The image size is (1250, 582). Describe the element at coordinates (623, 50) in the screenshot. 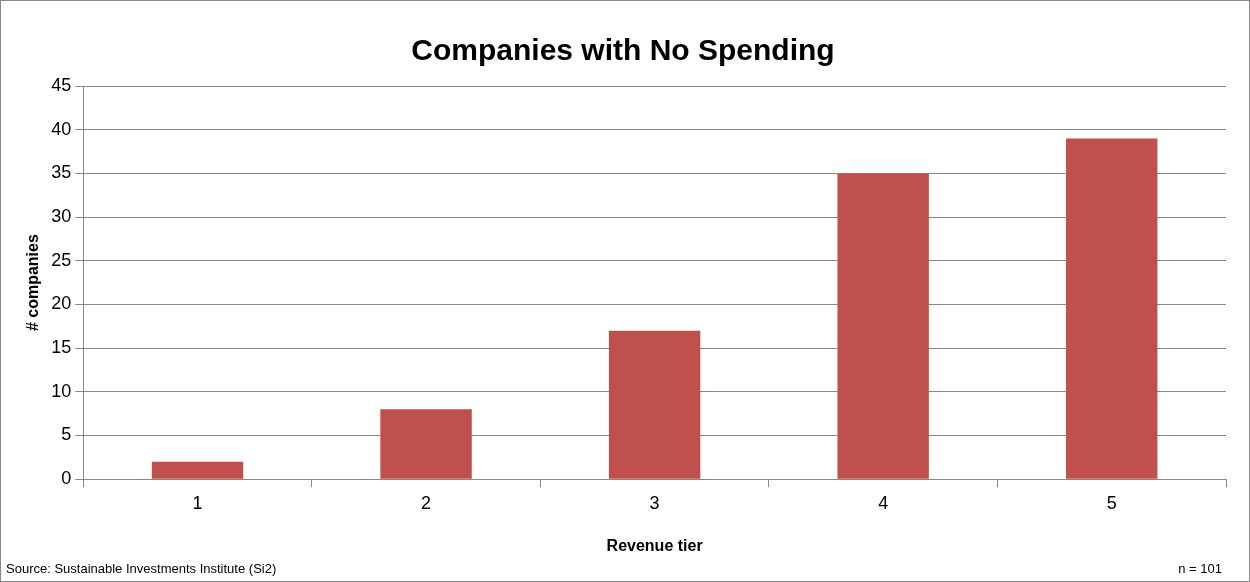

I see `chart-title: Companies with No Spending` at that location.